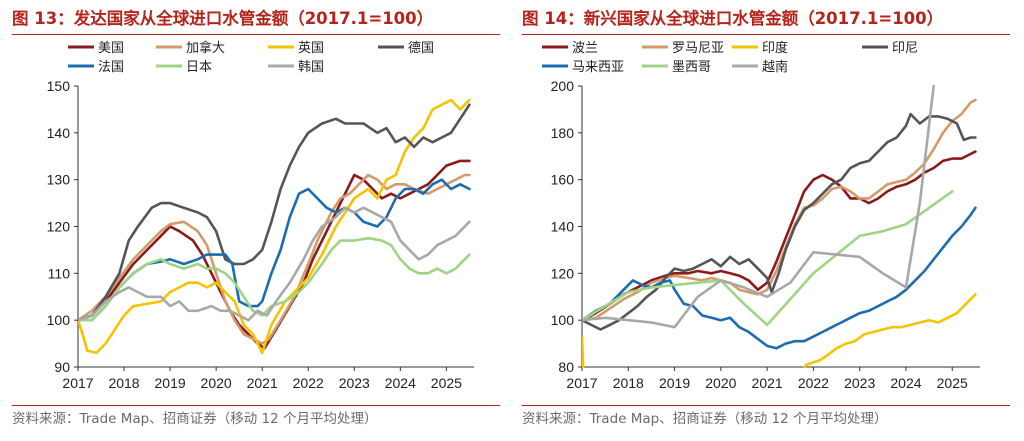  What do you see at coordinates (570, 48) in the screenshot?
I see `legend-item: 波兰` at bounding box center [570, 48].